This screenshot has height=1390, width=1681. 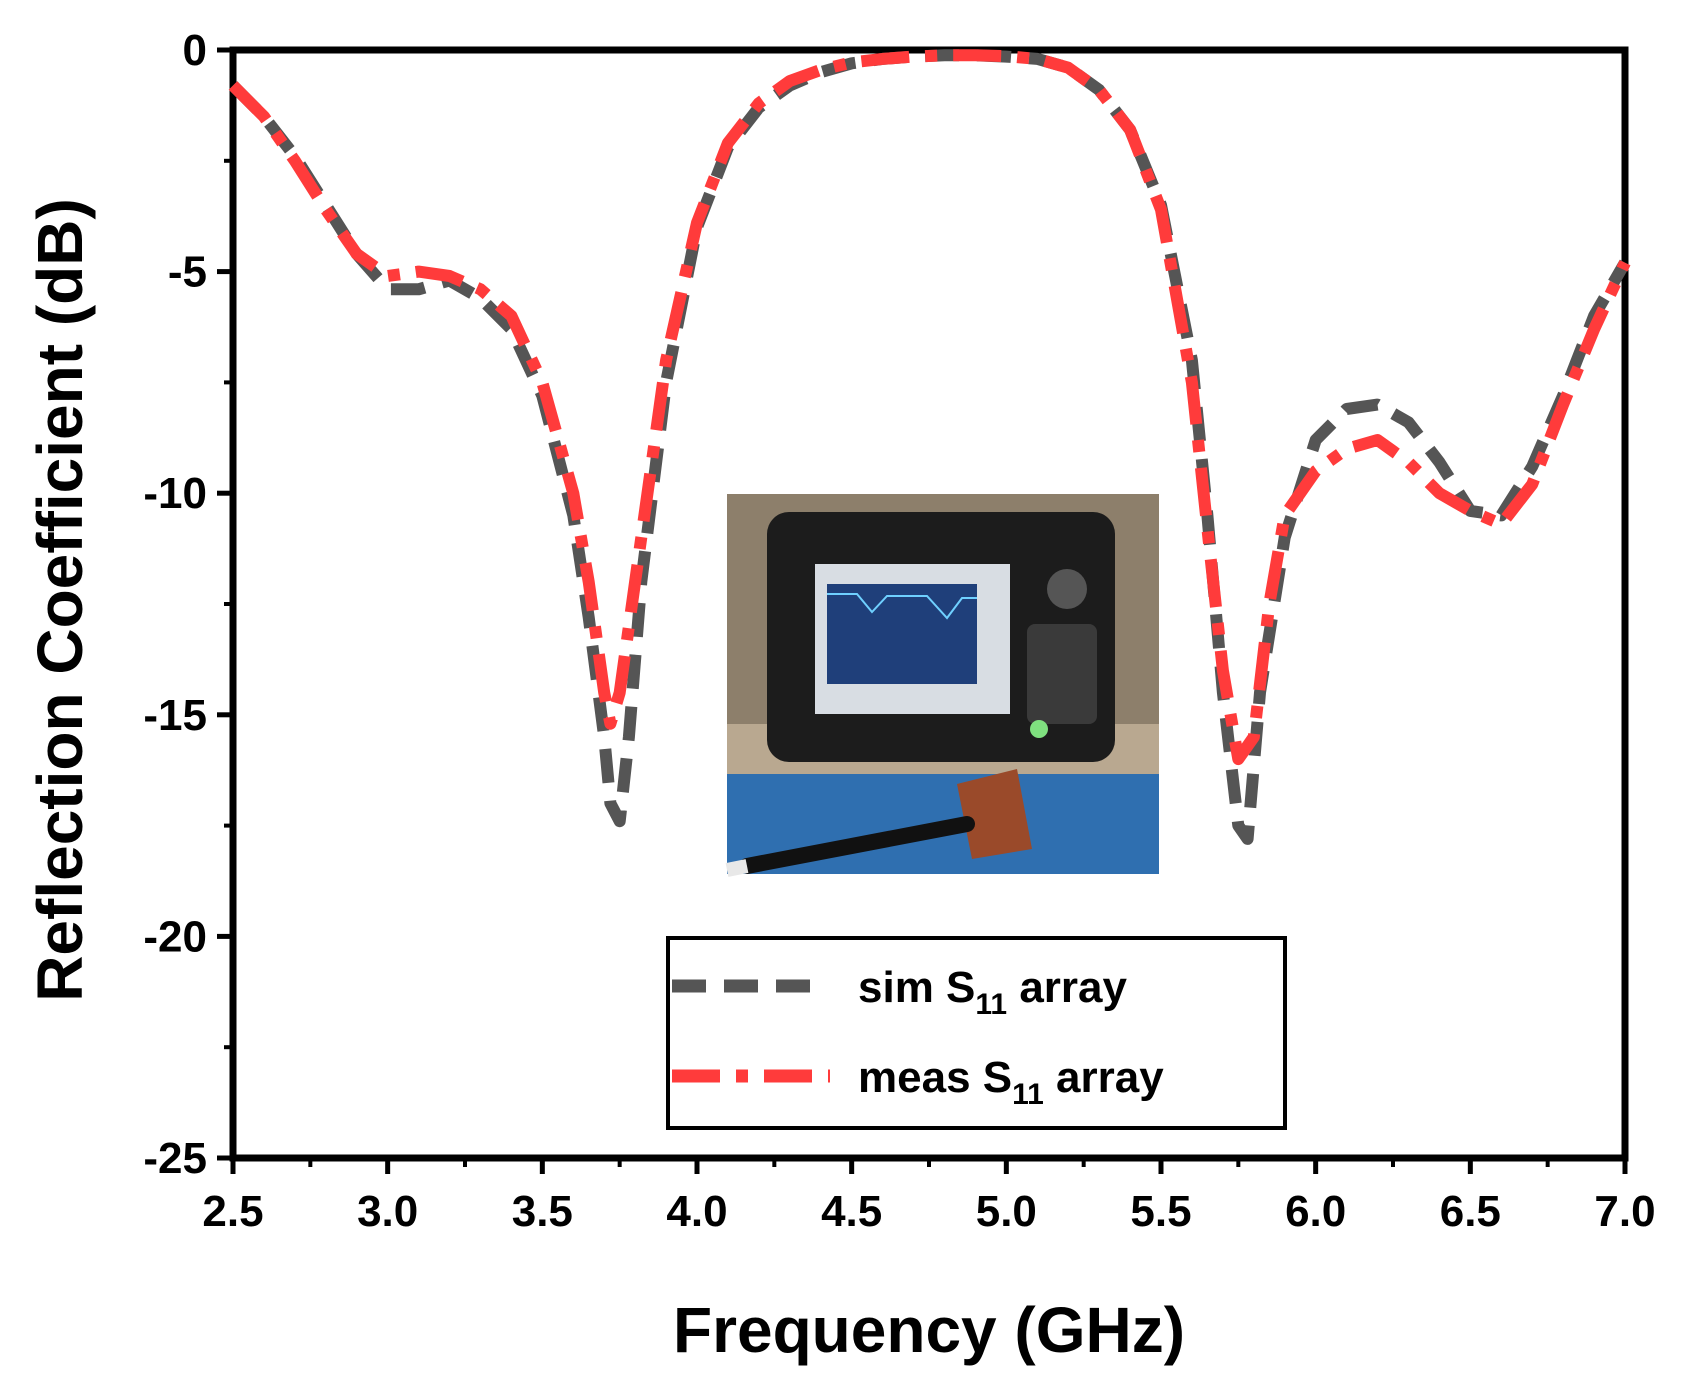 I want to click on analyzer-power-button, so click(x=1039, y=729).